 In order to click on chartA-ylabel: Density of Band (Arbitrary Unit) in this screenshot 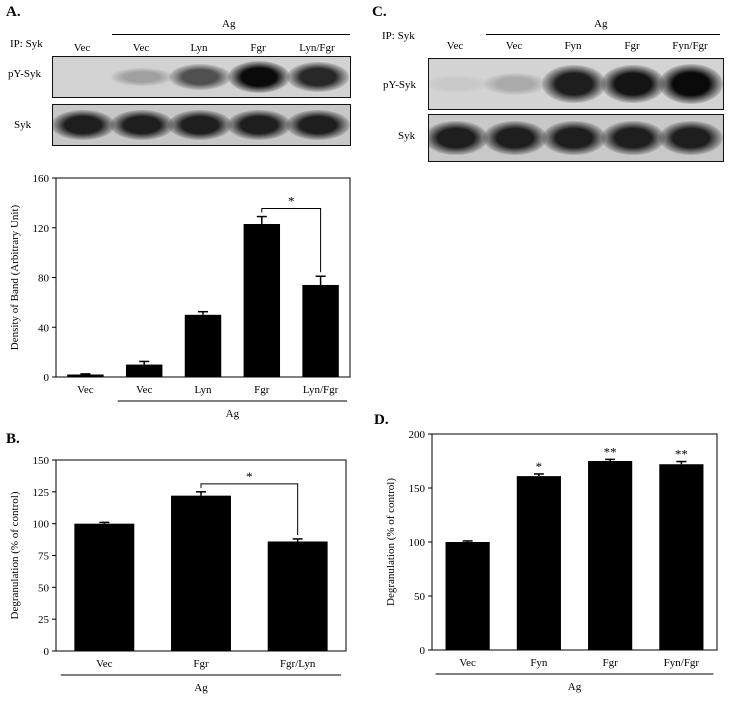, I will do `click(15, 277)`.